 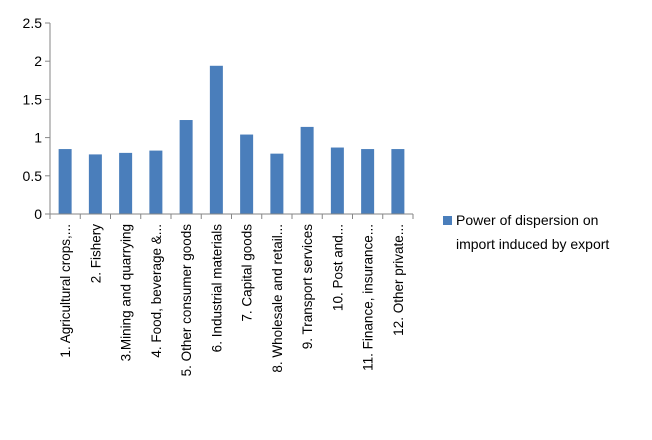 I want to click on y-tick-label: 2.5, so click(x=33, y=23).